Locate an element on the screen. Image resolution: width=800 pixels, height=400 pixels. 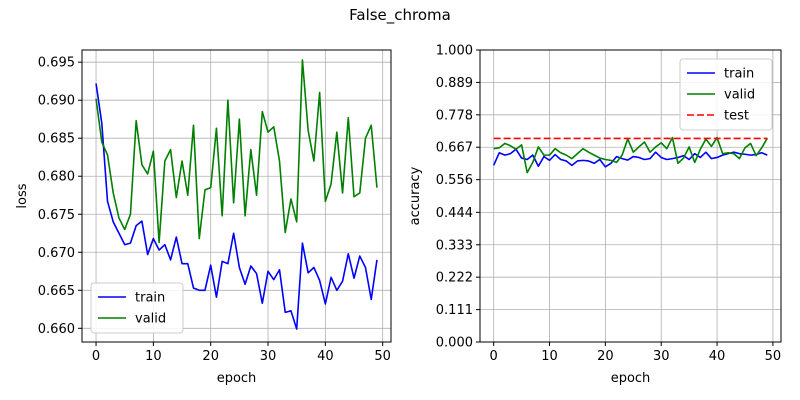
loss-y-tick-label: 0.690 is located at coordinates (56, 101).